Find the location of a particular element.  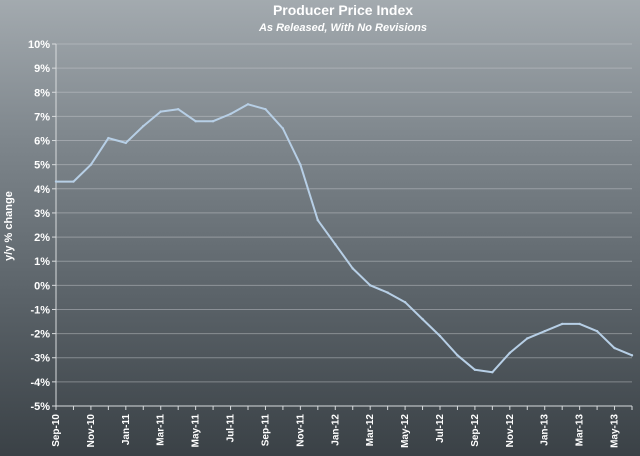

y-tick-label: 3% is located at coordinates (42, 214).